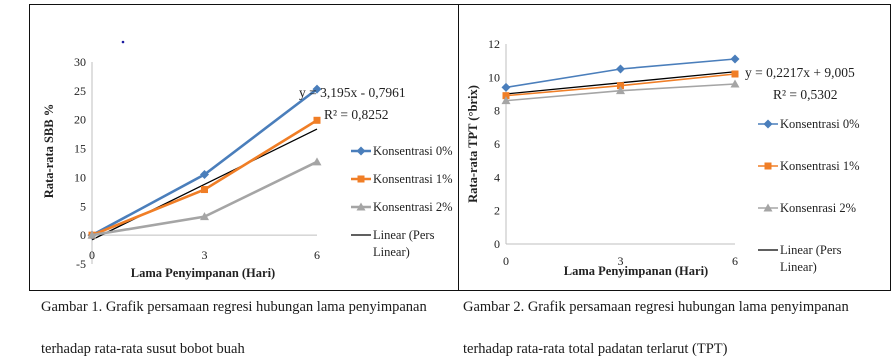 The height and width of the screenshot is (362, 896). Describe the element at coordinates (80, 91) in the screenshot. I see `y-tick-label: 25` at that location.